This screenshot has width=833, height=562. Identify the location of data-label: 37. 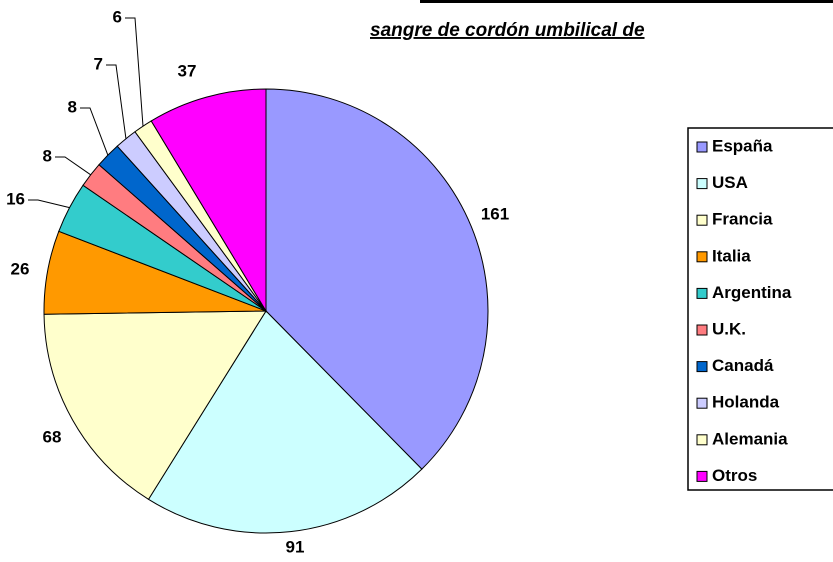
(187, 70).